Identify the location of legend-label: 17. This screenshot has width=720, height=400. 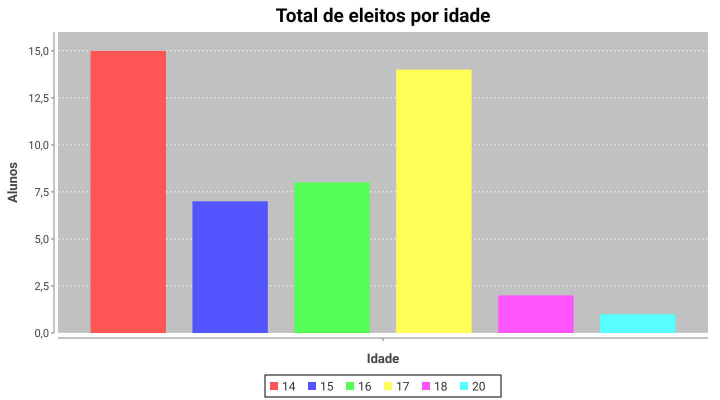
(403, 387).